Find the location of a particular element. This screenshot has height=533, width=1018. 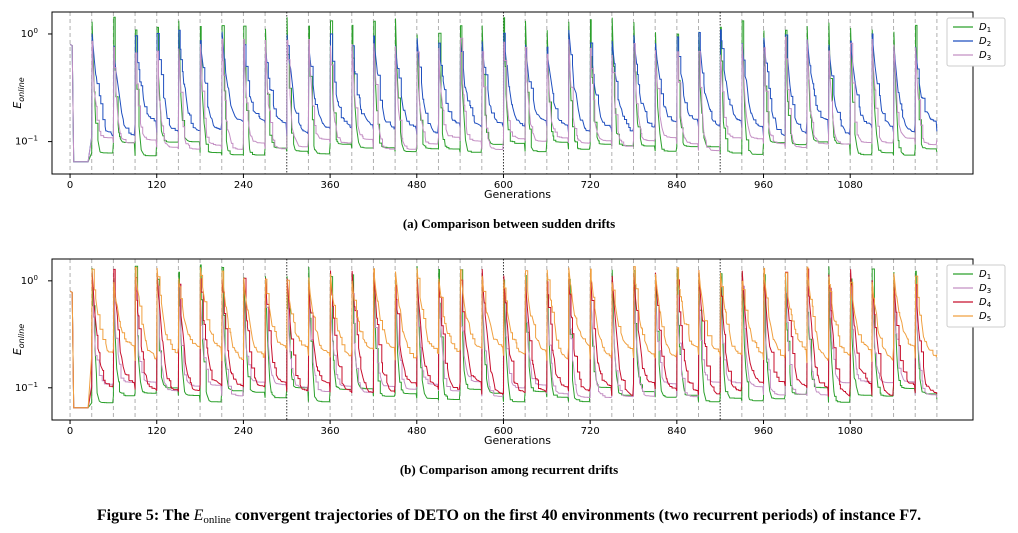

legend: D1 D2 D3 is located at coordinates (976, 42).